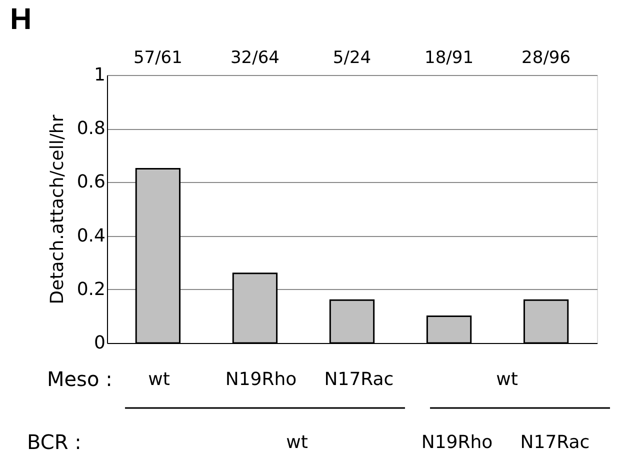  I want to click on text: Meso :, so click(79, 379).